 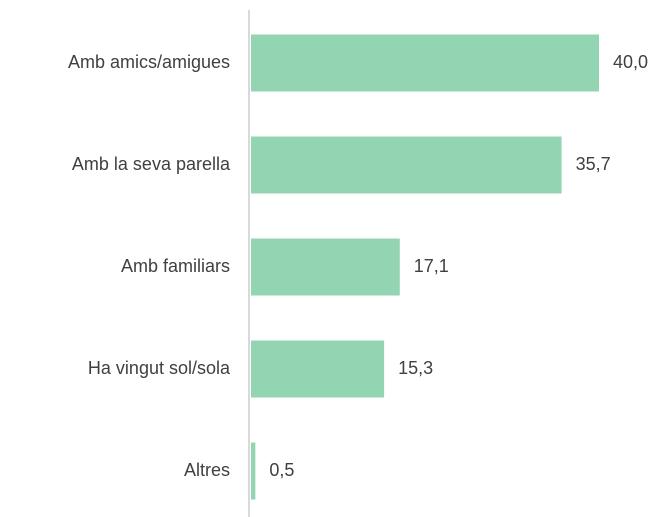 I want to click on value-label: 35,7, so click(x=593, y=164).